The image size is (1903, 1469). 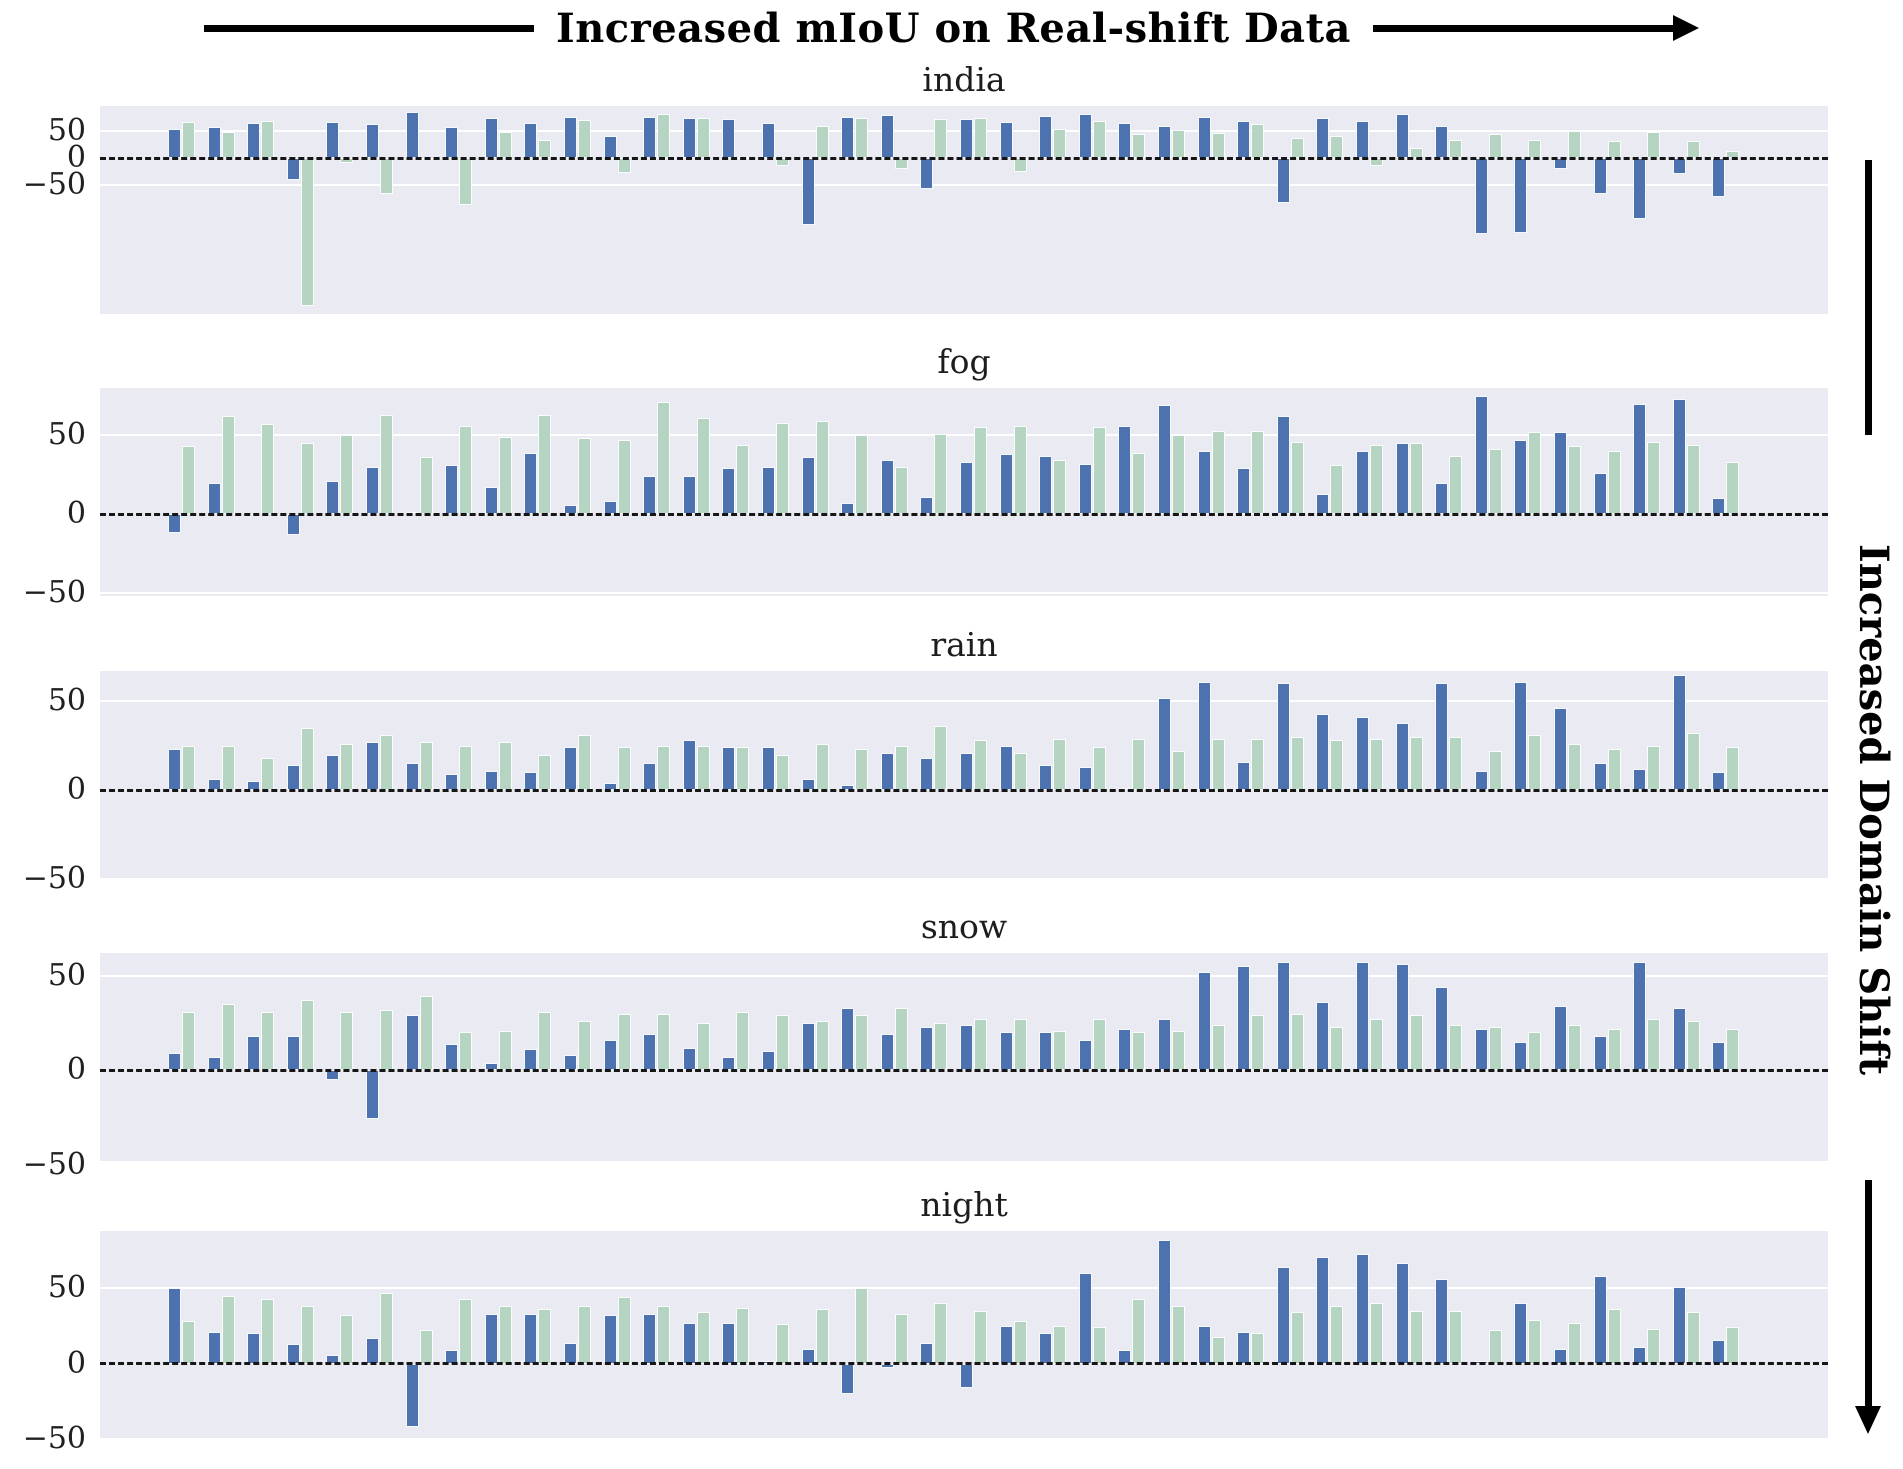 I want to click on zero-dashed-line, so click(x=964, y=1070).